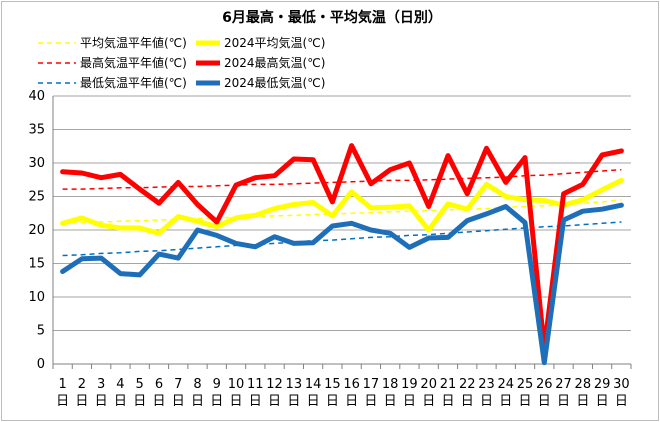  I want to click on x-tick-label-2: 2, so click(82, 384).